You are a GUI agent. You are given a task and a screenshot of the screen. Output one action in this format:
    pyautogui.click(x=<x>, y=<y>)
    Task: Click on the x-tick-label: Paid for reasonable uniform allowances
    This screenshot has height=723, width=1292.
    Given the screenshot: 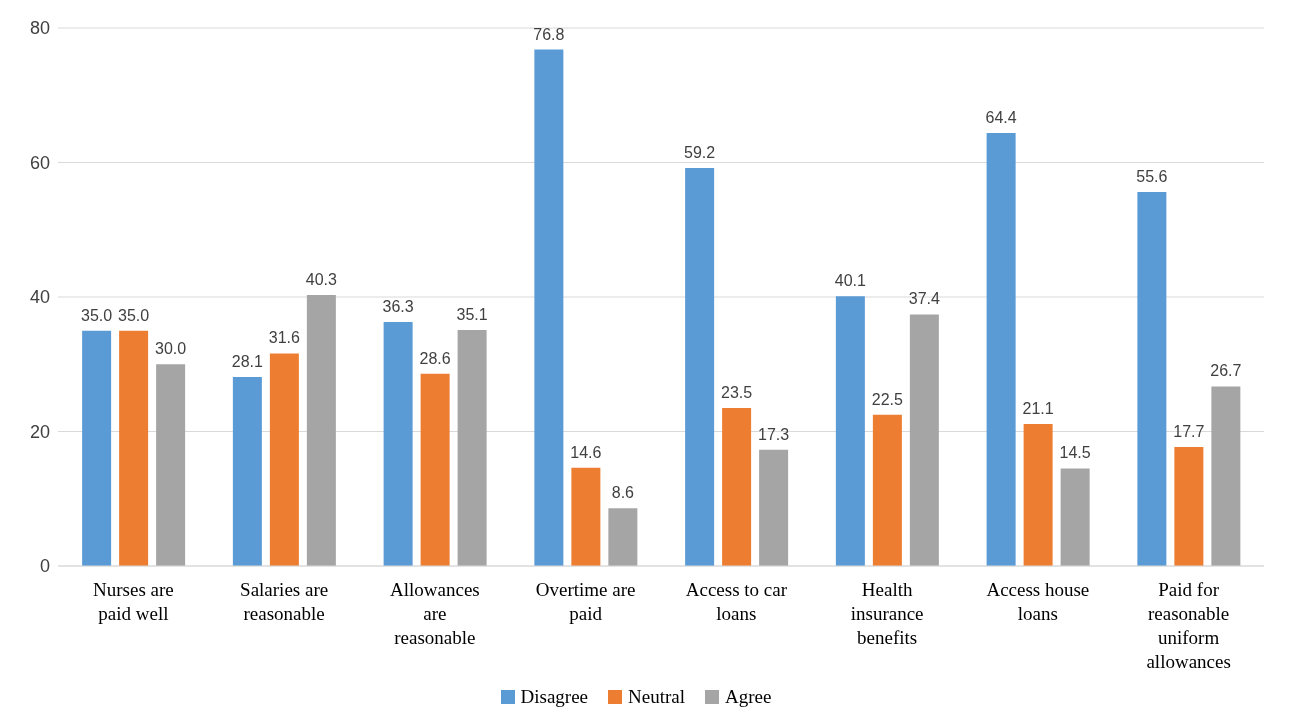 What is the action you would take?
    pyautogui.click(x=1188, y=625)
    